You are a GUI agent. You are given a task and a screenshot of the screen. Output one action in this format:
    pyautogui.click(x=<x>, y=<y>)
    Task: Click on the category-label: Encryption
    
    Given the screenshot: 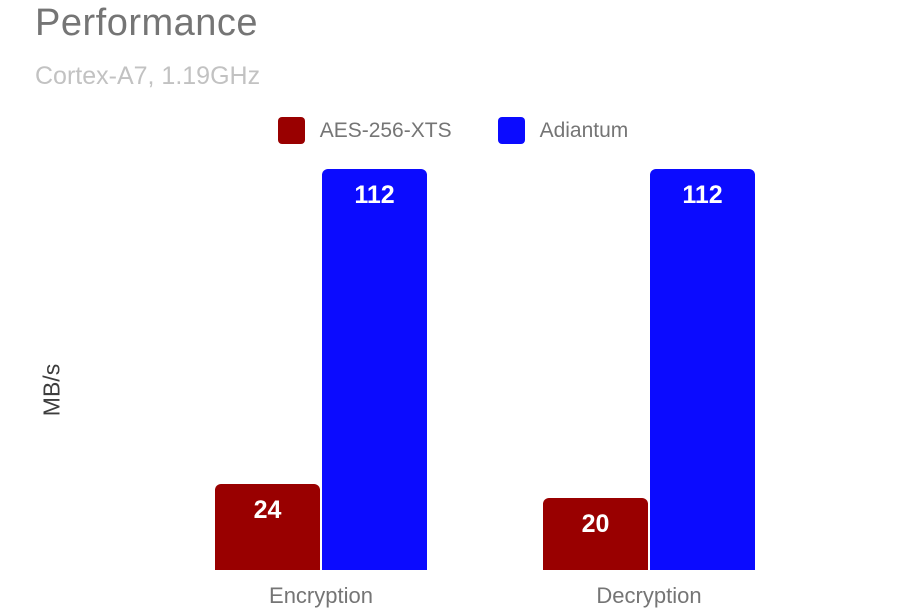 What is the action you would take?
    pyautogui.click(x=321, y=595)
    